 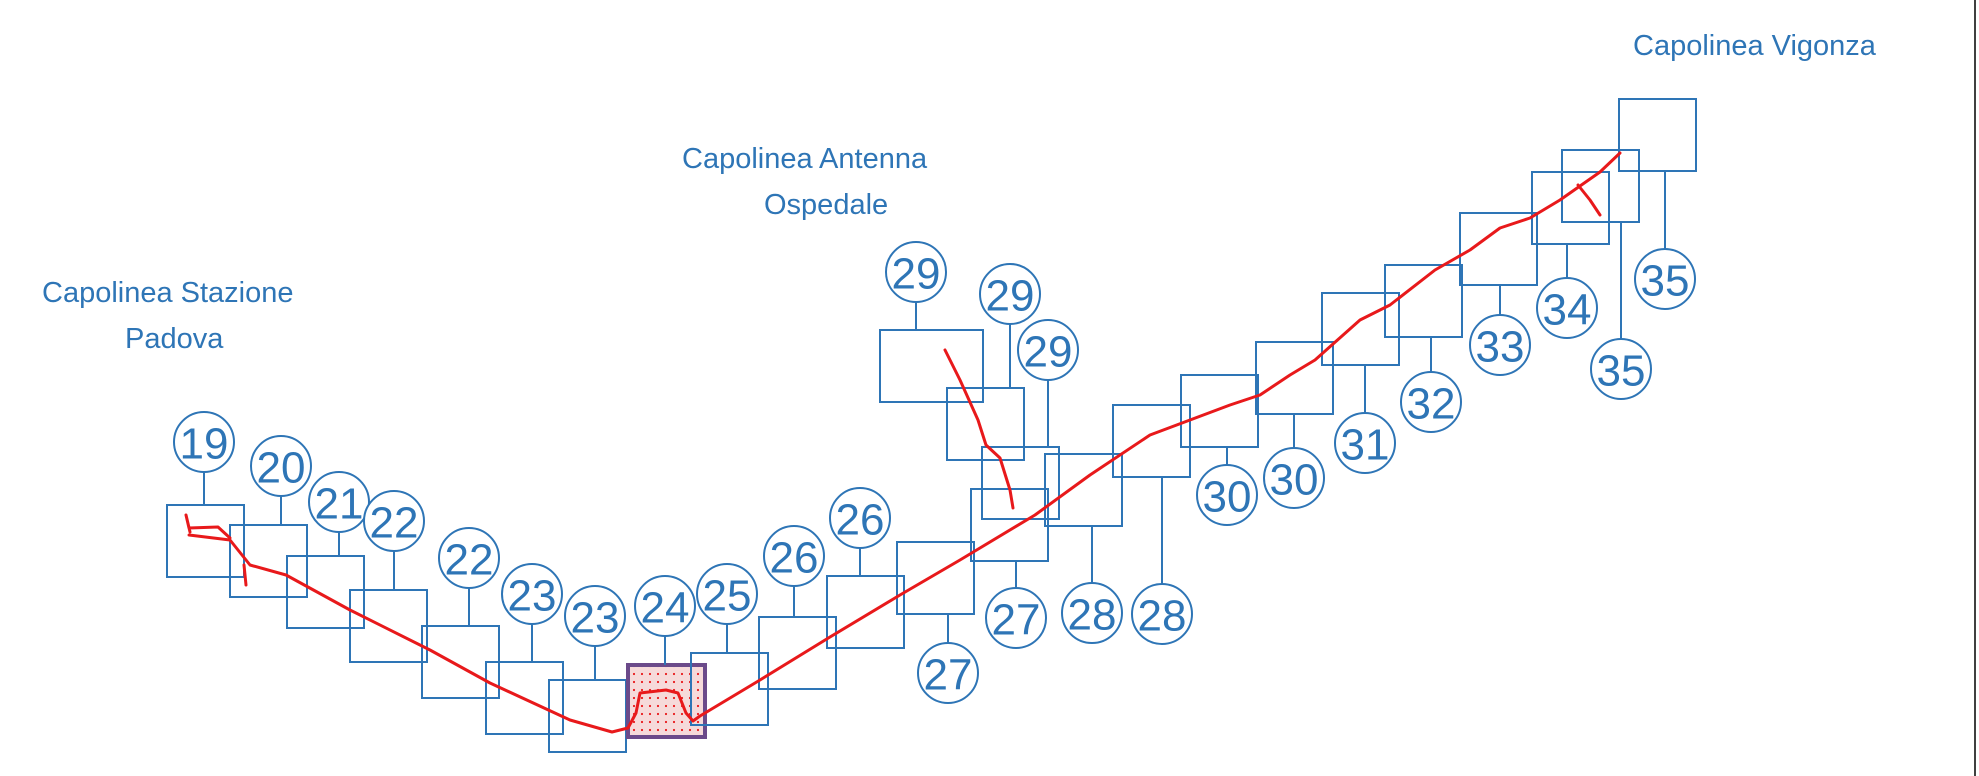 What do you see at coordinates (208, 526) in the screenshot?
I see `route-stub-west` at bounding box center [208, 526].